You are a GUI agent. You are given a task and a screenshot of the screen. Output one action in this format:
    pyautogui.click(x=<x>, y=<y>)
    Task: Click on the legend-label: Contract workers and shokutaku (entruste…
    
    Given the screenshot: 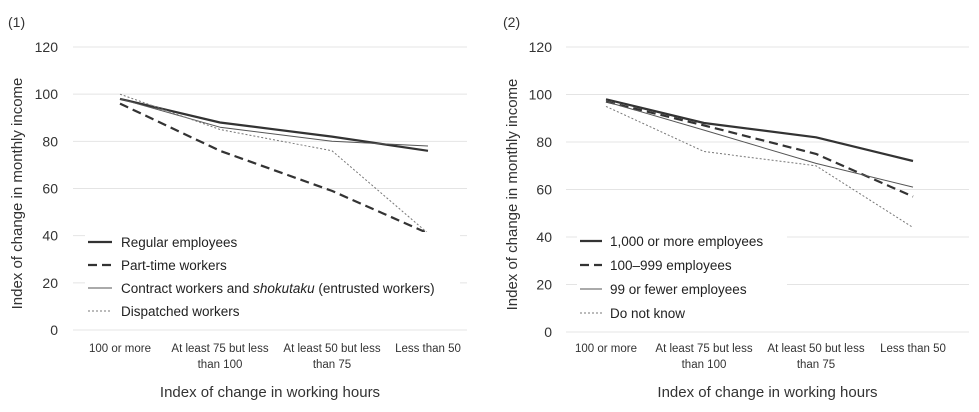 What is the action you would take?
    pyautogui.click(x=278, y=288)
    